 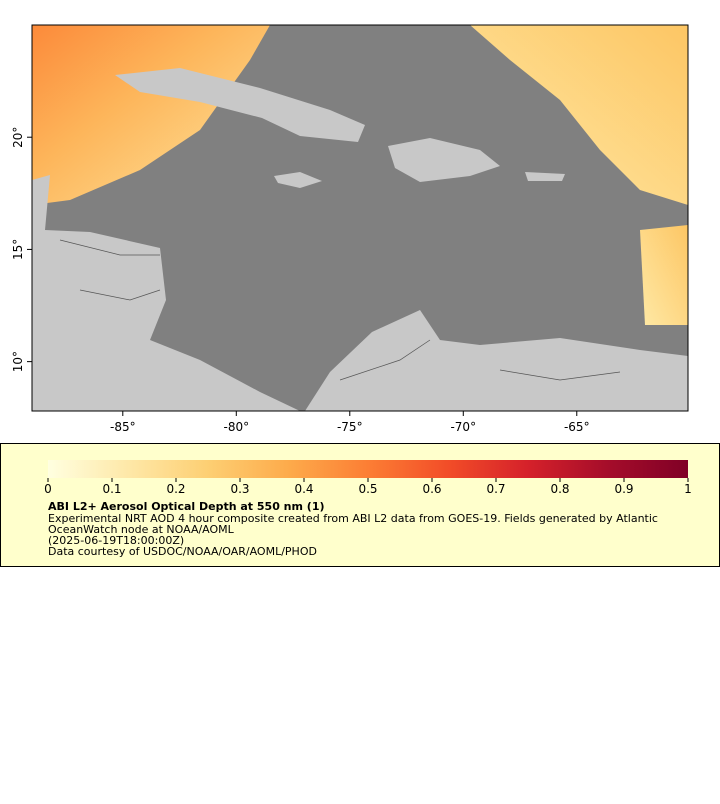 I want to click on y-tick-label: 15°, so click(x=18, y=249).